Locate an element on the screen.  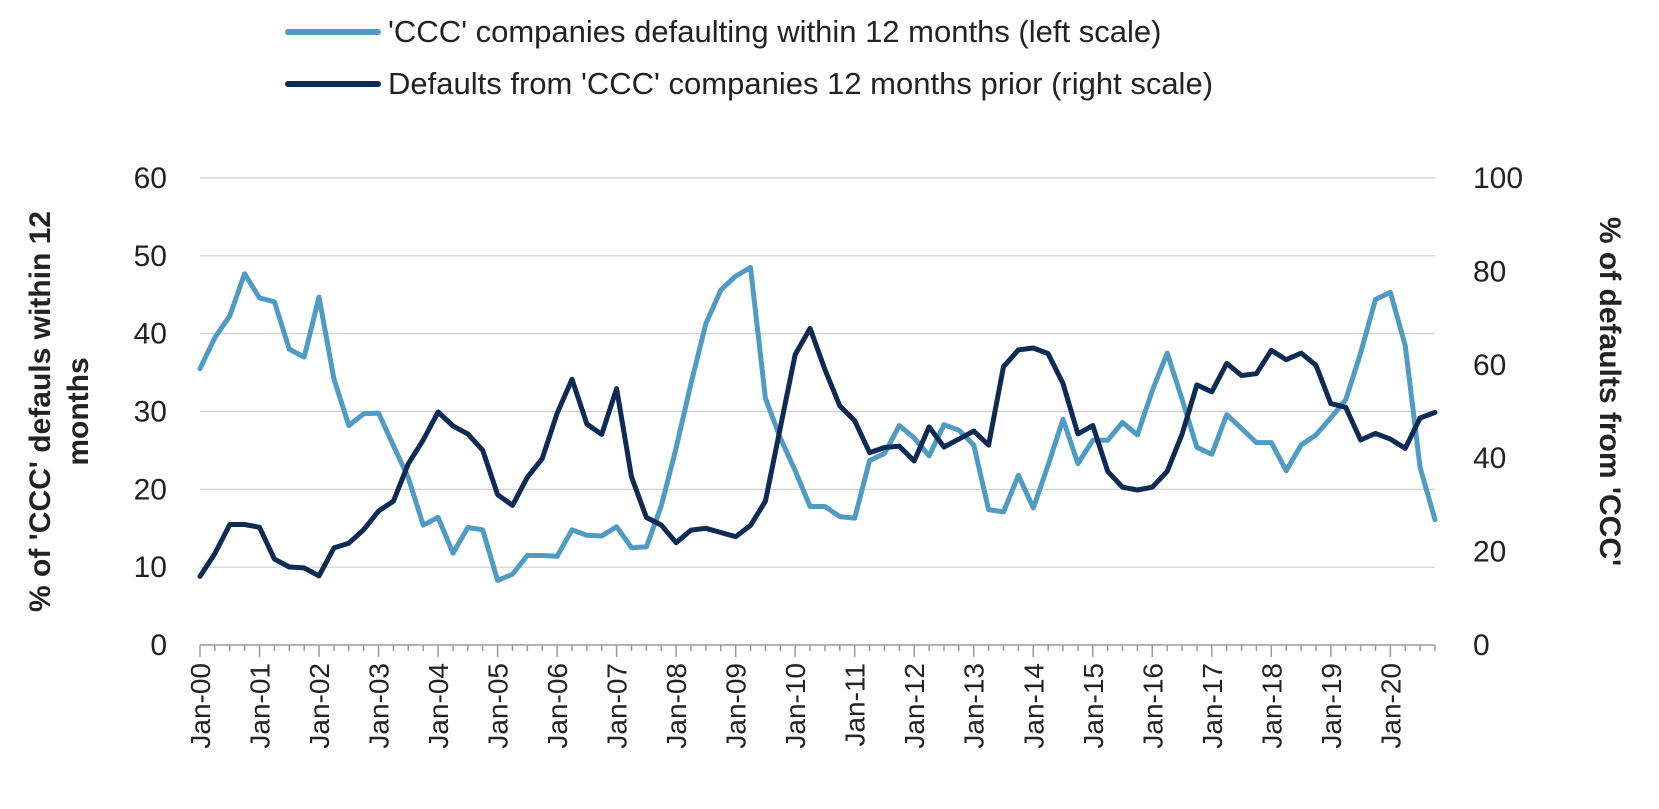
x-tick-label: Jan-14 is located at coordinates (1033, 706).